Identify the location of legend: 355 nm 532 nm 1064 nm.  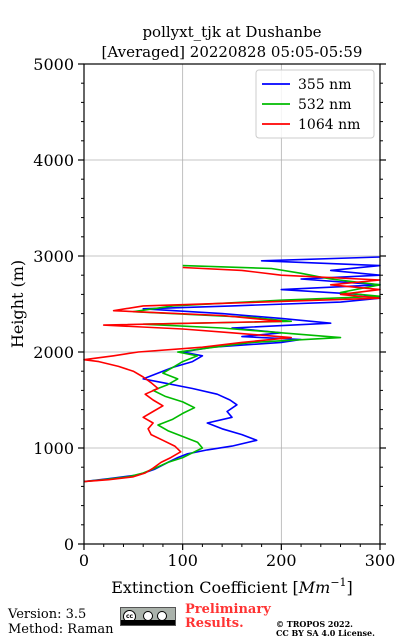
(315, 104).